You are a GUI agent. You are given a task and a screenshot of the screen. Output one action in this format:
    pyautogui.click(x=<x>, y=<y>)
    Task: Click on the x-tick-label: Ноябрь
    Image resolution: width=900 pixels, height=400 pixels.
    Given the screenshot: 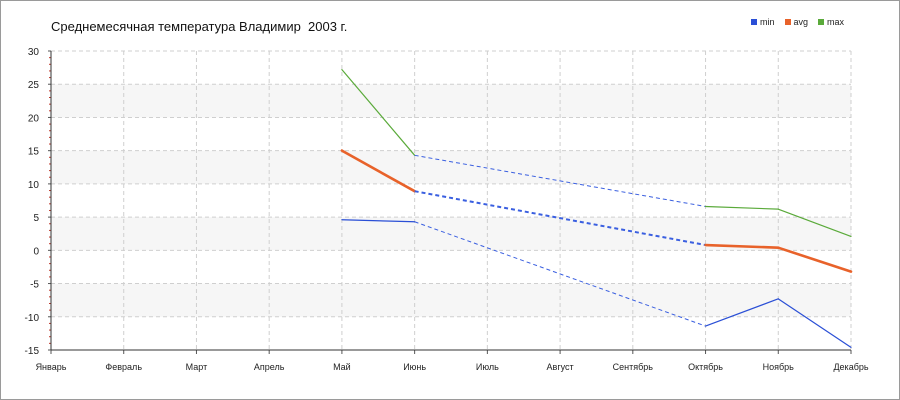 What is the action you would take?
    pyautogui.click(x=779, y=367)
    